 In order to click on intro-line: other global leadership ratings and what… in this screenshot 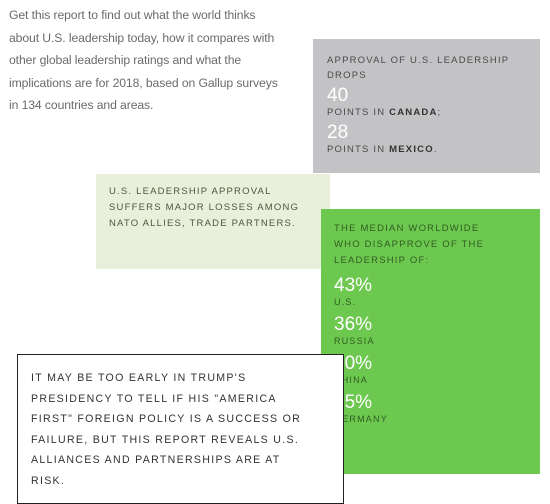, I will do `click(125, 60)`.